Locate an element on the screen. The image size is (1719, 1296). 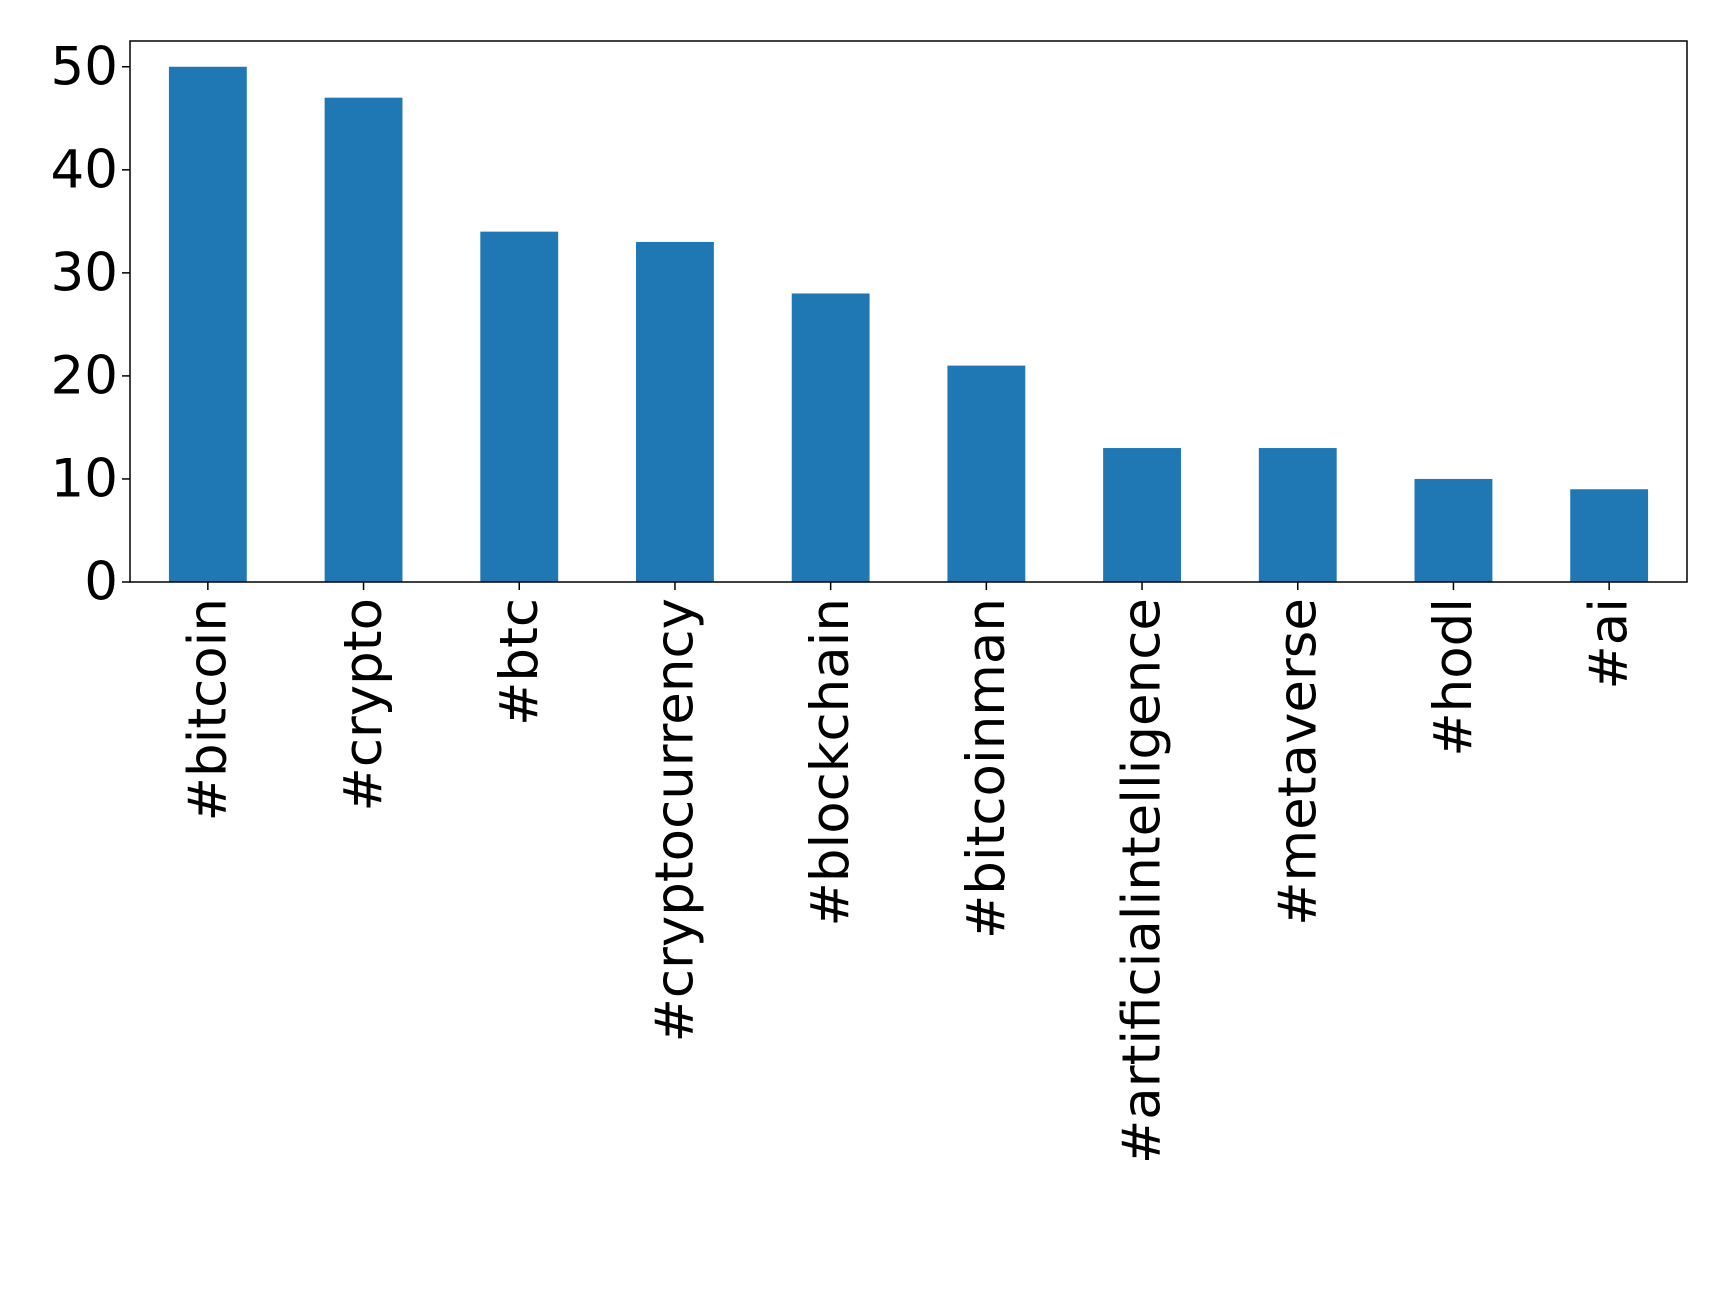
x-tick-label: #bitcoinman is located at coordinates (986, 768).